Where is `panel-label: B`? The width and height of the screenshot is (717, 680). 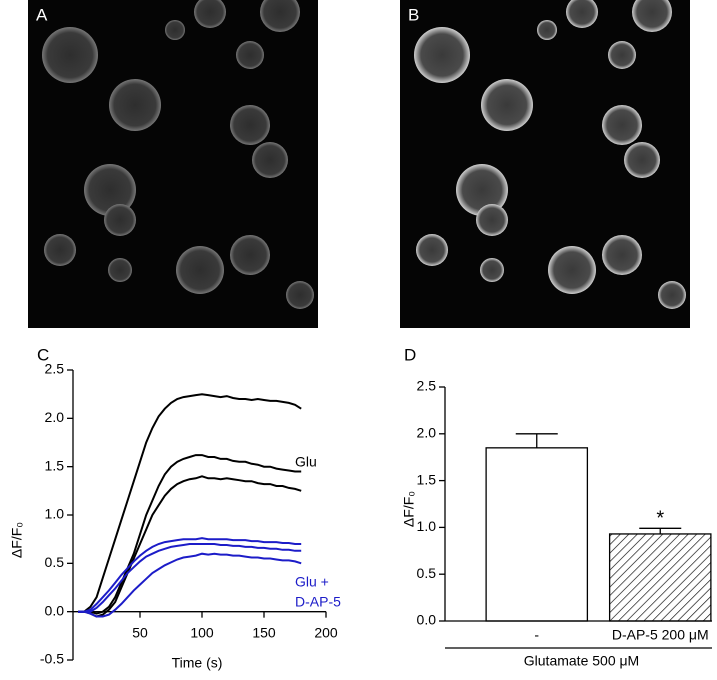 panel-label: B is located at coordinates (413, 14).